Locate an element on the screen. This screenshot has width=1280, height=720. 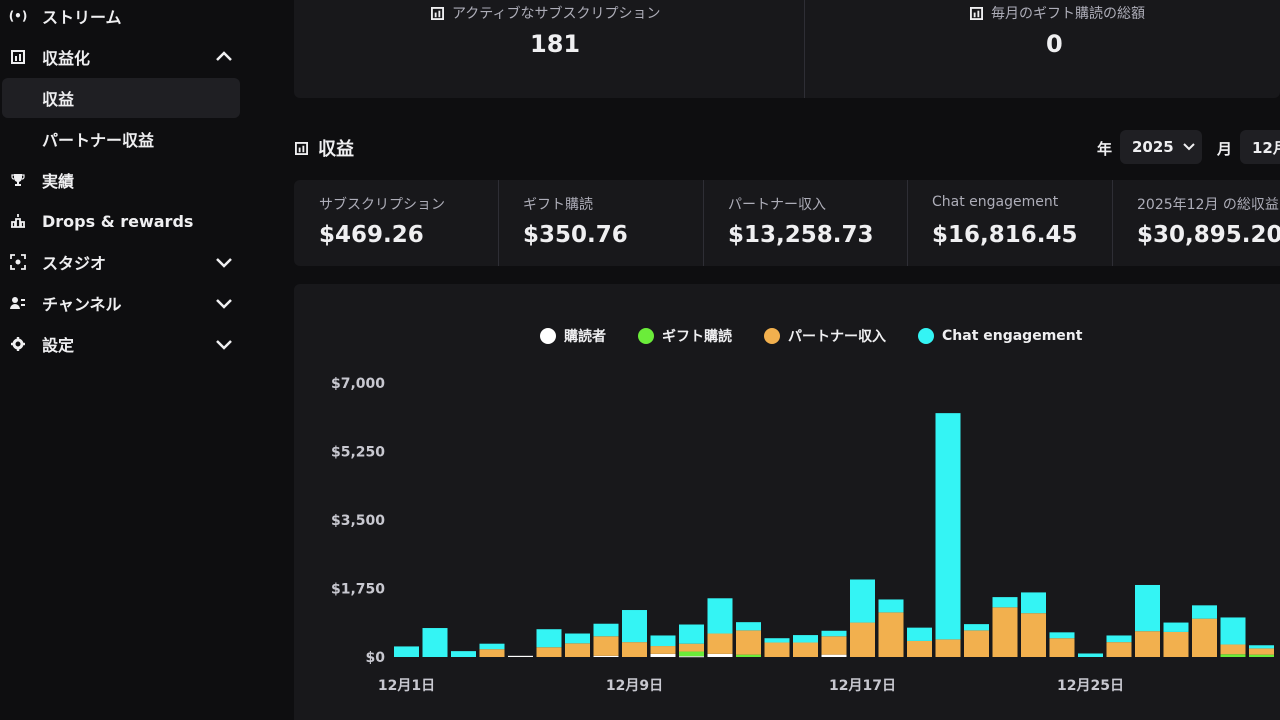
y-tick-label: $0 is located at coordinates (376, 658).